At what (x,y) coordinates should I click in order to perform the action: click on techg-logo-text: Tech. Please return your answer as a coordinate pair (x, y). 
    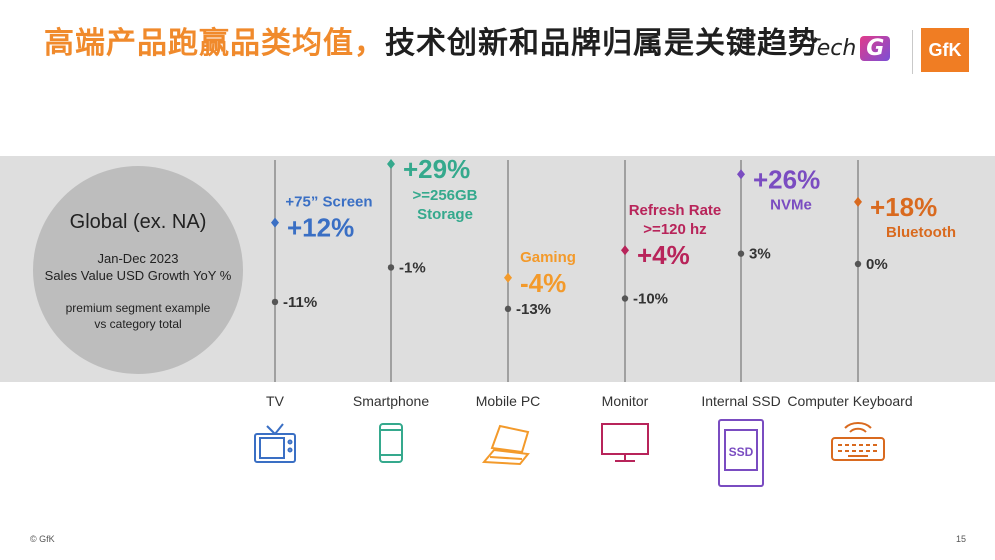
    Looking at the image, I should click on (831, 48).